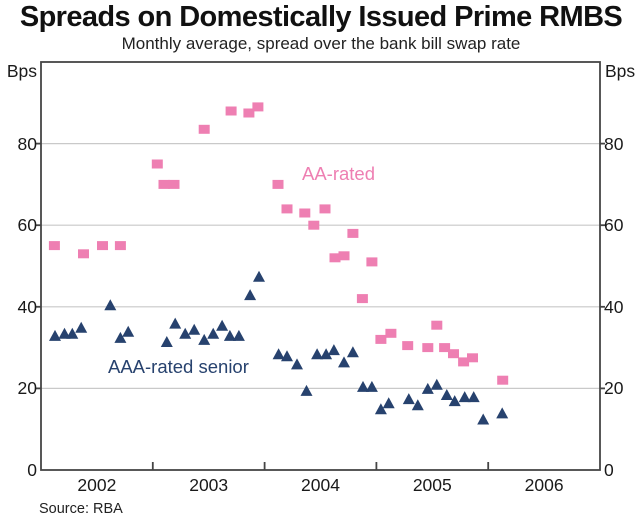  I want to click on y-tick-label-right-0: 0, so click(609, 470).